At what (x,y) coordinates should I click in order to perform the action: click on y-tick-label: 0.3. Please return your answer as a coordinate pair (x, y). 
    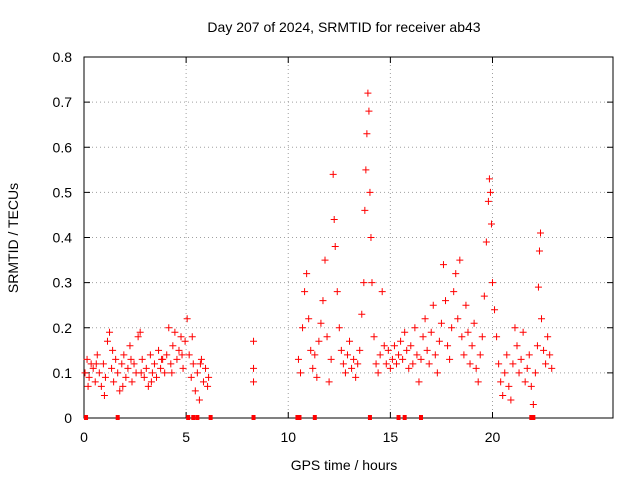
    Looking at the image, I should click on (63, 283).